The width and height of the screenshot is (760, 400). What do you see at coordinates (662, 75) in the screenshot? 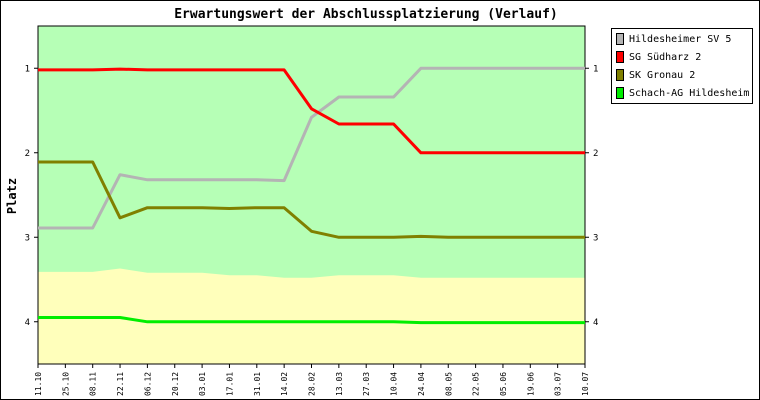
I see `legend-label: SK Gronau 2` at bounding box center [662, 75].